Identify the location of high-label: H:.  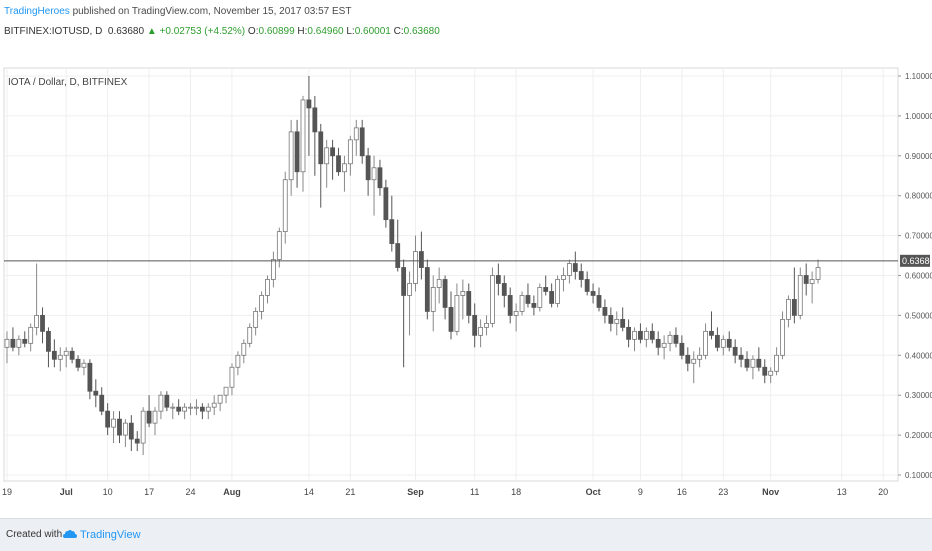
(302, 31).